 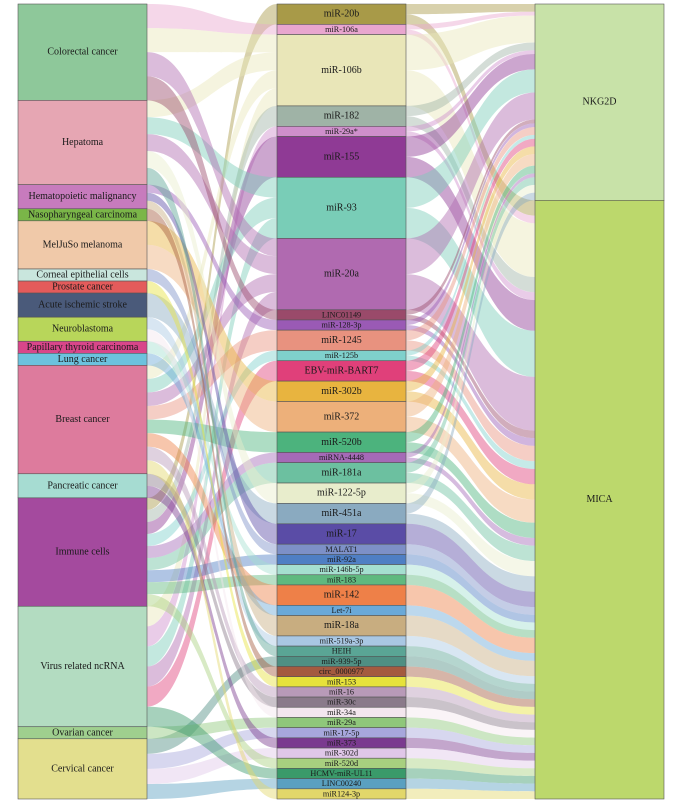 I want to click on link-mir-155-to-mica, so click(x=470, y=243).